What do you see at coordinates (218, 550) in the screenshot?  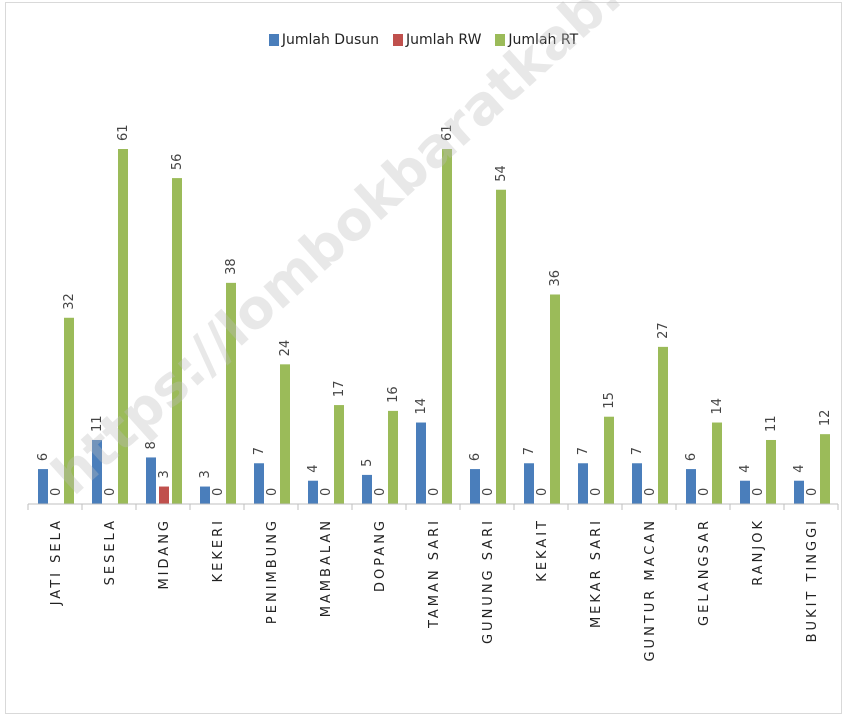 I see `category-label: KEKERI` at bounding box center [218, 550].